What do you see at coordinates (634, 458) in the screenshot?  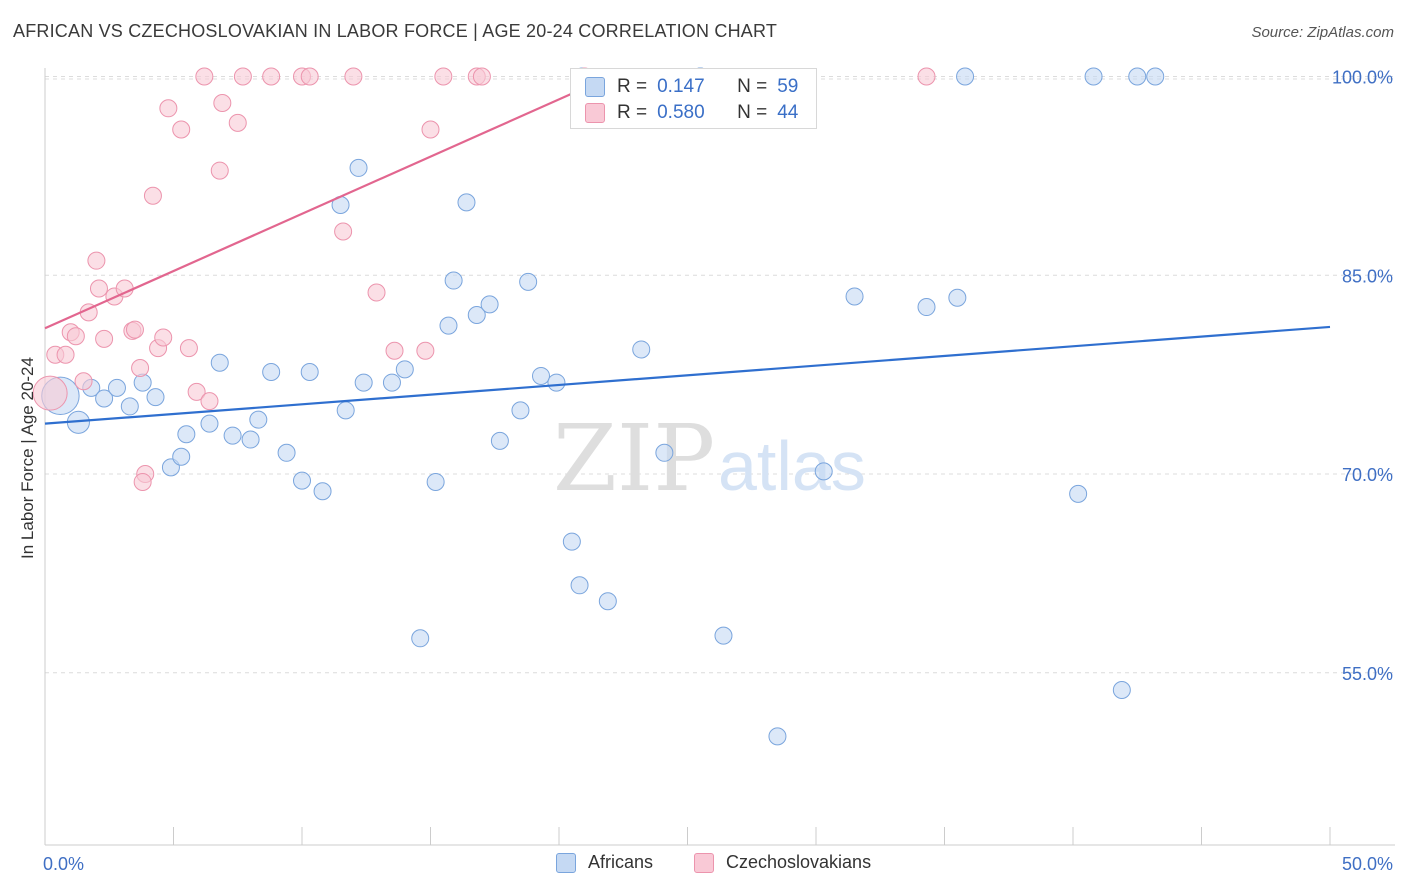 I see `watermark-zip: ZIP` at bounding box center [634, 458].